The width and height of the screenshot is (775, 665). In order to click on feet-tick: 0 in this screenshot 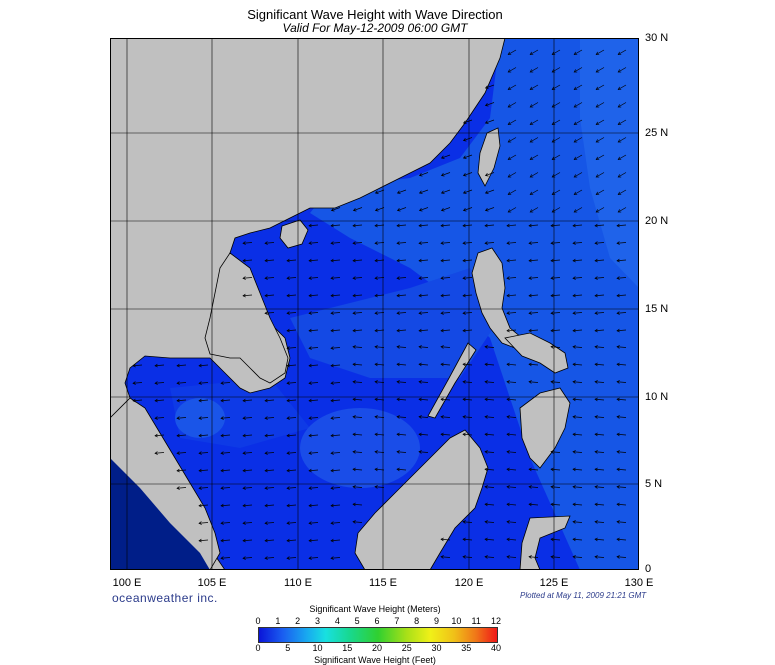, I will do `click(258, 648)`.